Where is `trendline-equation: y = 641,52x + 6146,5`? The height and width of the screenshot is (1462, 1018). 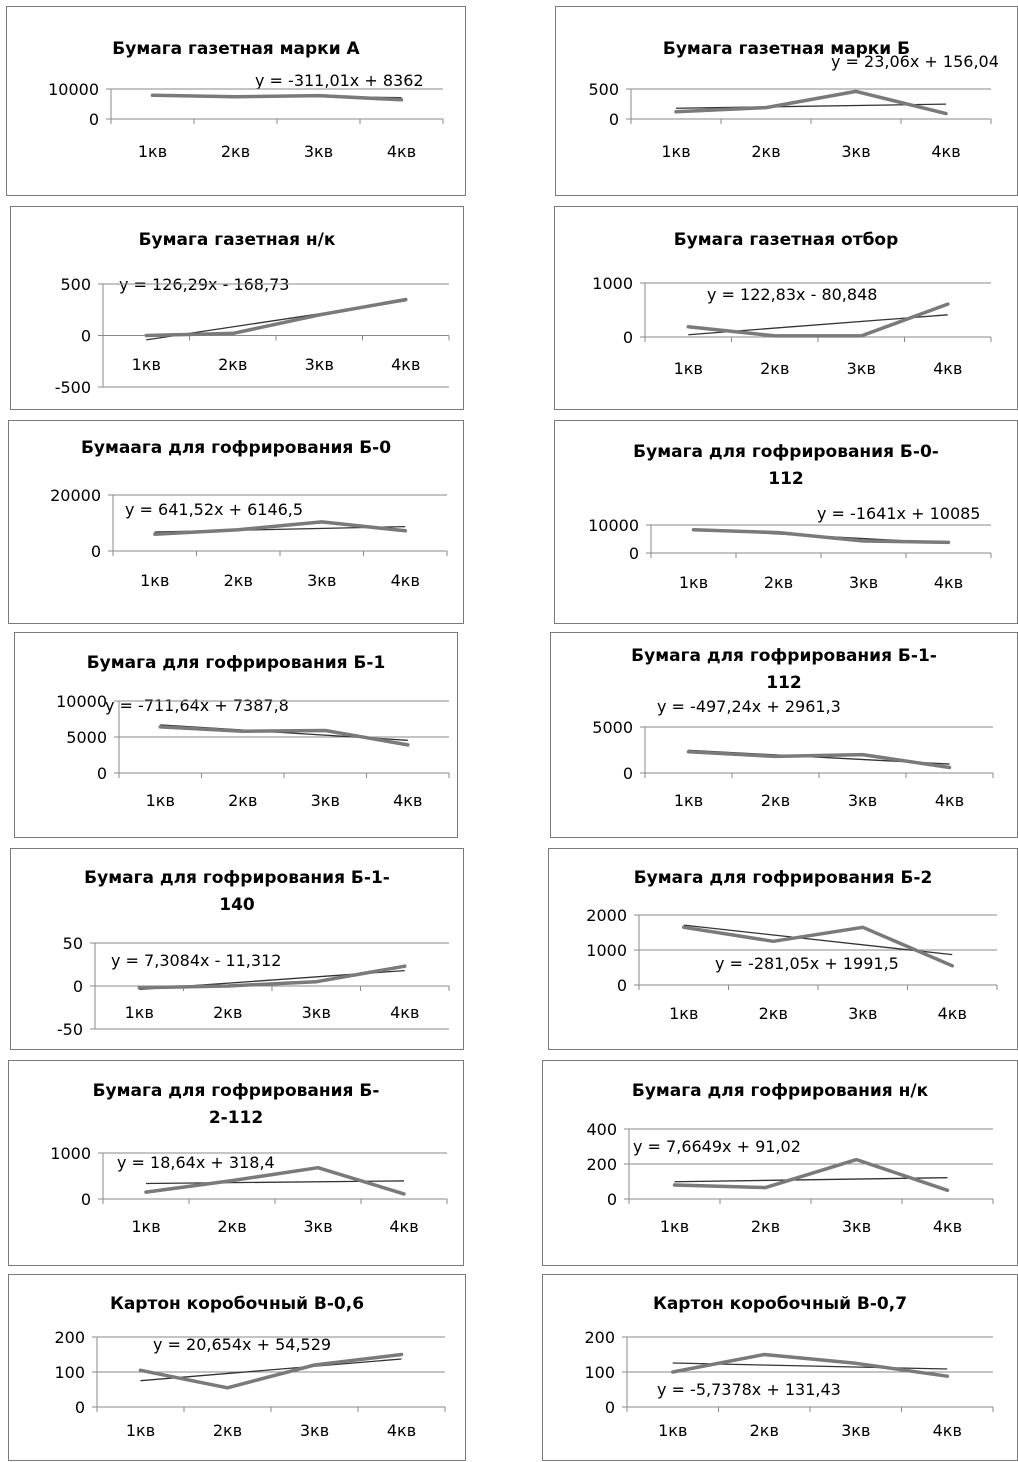
trendline-equation: y = 641,52x + 6146,5 is located at coordinates (214, 509).